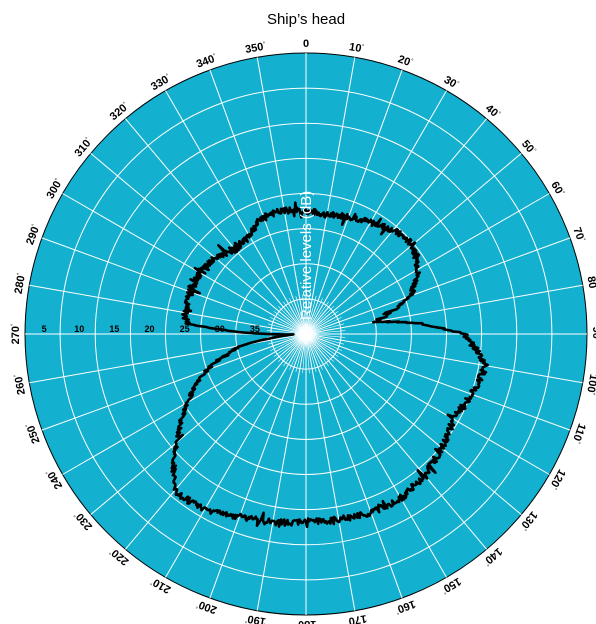  What do you see at coordinates (255, 618) in the screenshot?
I see `bearing-label-190: 190°` at bounding box center [255, 618].